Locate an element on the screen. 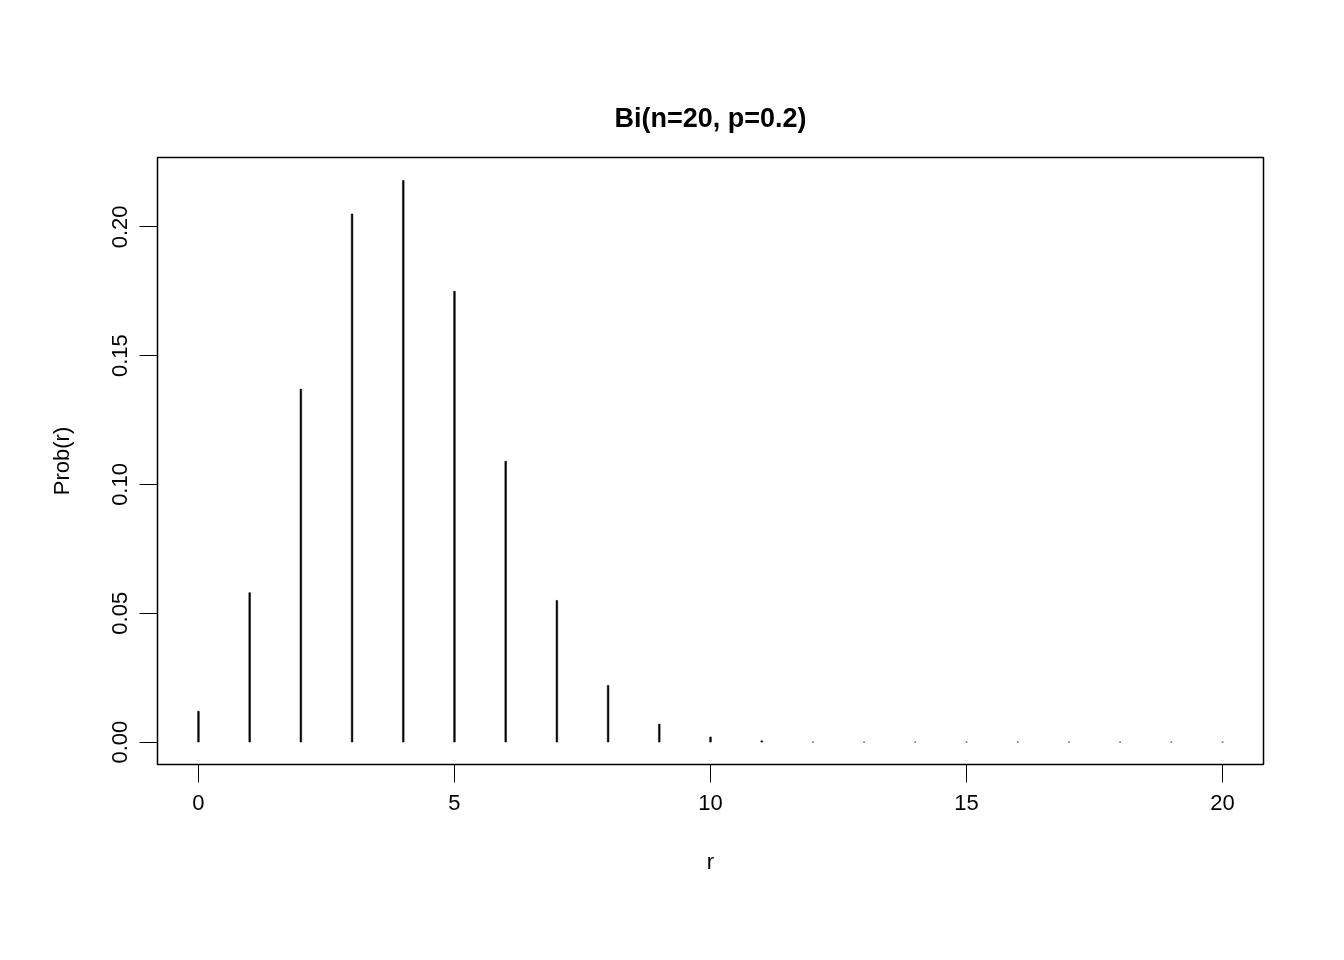 This screenshot has height=960, width=1344. y-tick-label: 0.00 is located at coordinates (120, 742).